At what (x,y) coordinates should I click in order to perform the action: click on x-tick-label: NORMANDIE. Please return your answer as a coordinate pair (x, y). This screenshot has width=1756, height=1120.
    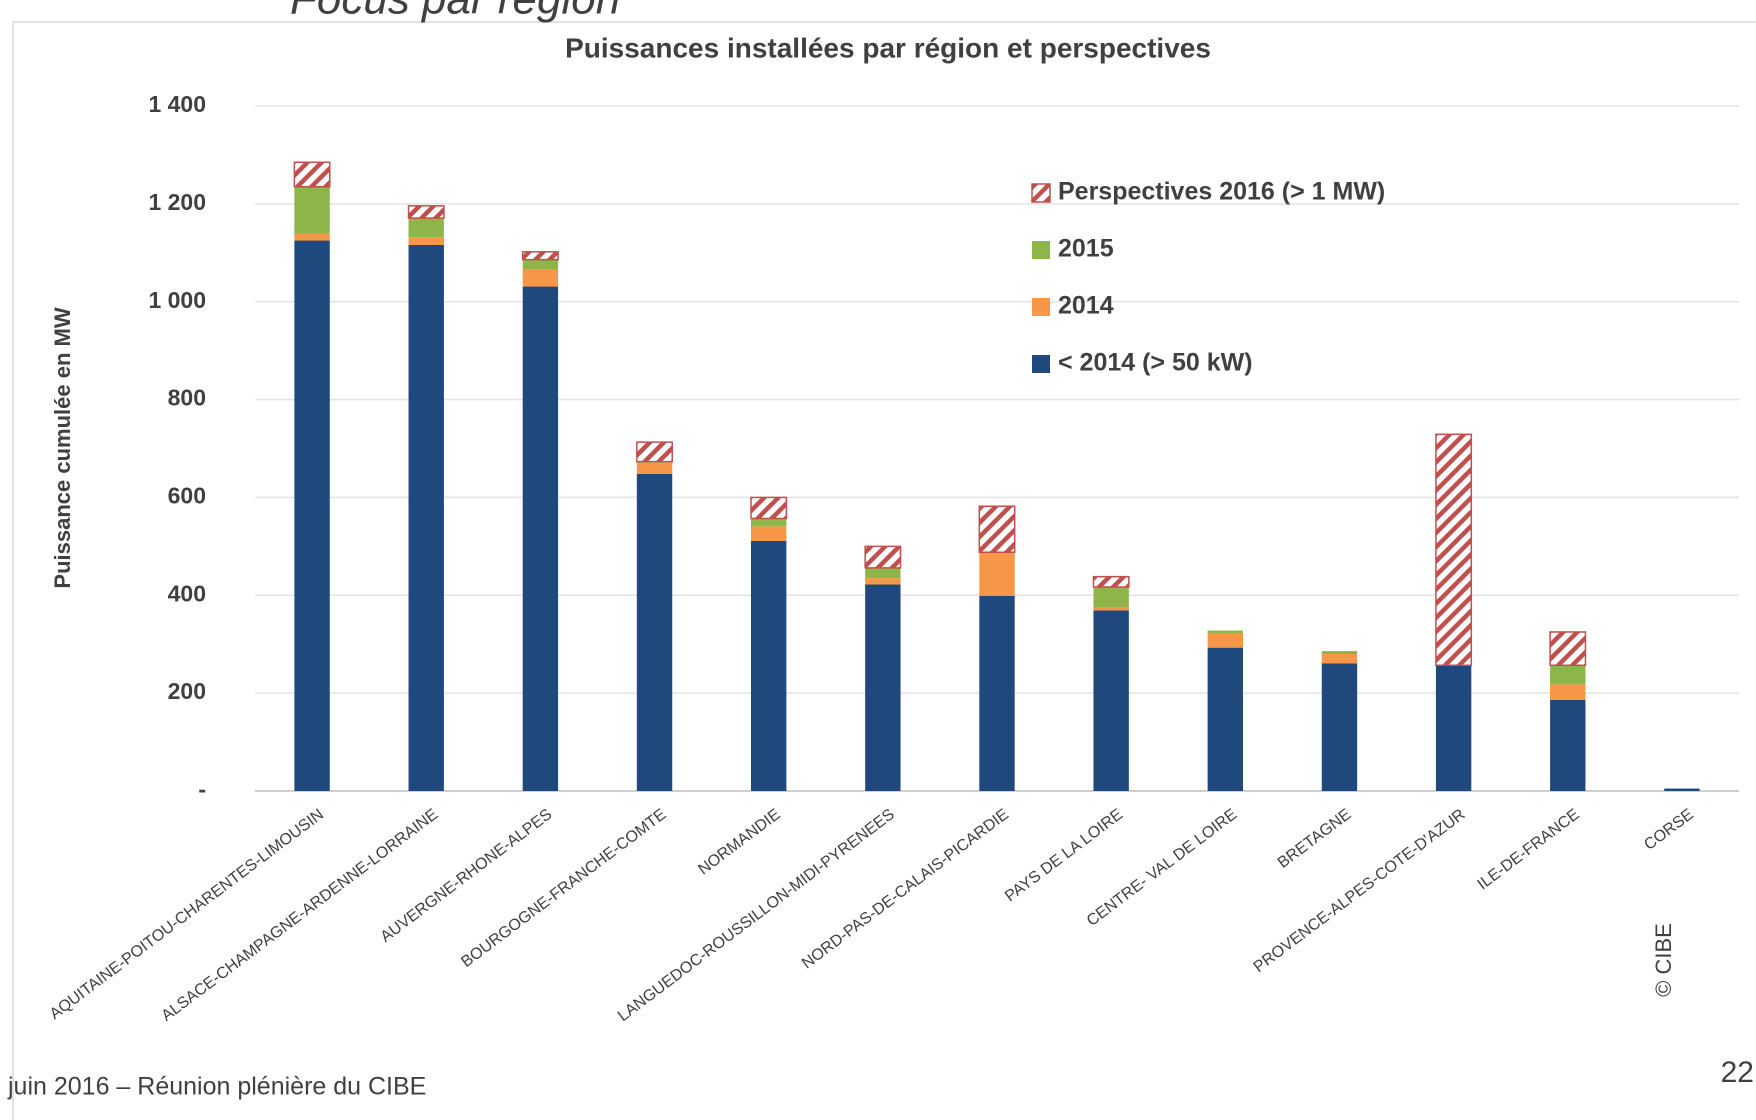
    Looking at the image, I should click on (739, 842).